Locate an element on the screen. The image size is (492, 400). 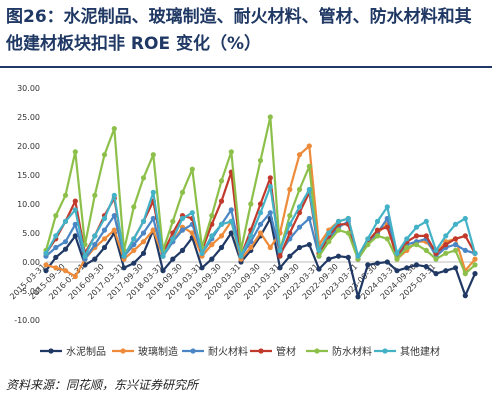
legend: 水泥制品 玻璃制造 耐火材料 管材 防水材料 其他建材 is located at coordinates (240, 351).